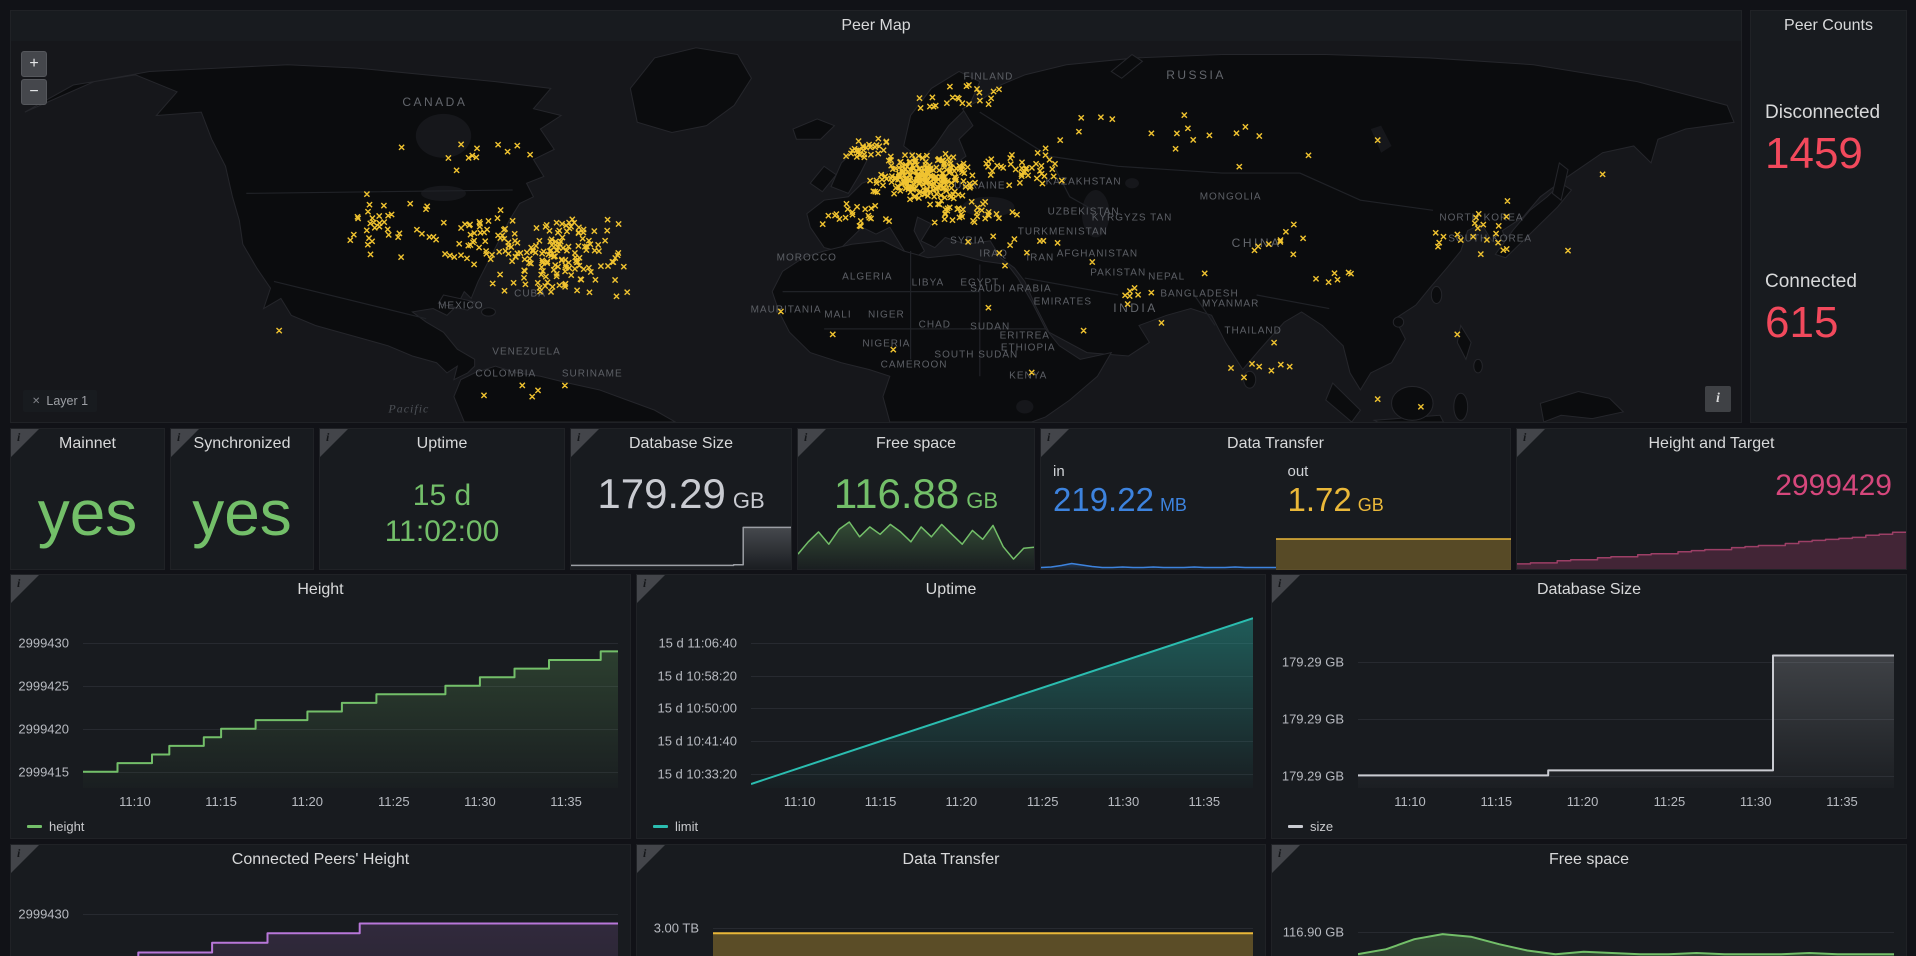 The width and height of the screenshot is (1916, 956). I want to click on x-tick: 11:30, so click(1123, 801).